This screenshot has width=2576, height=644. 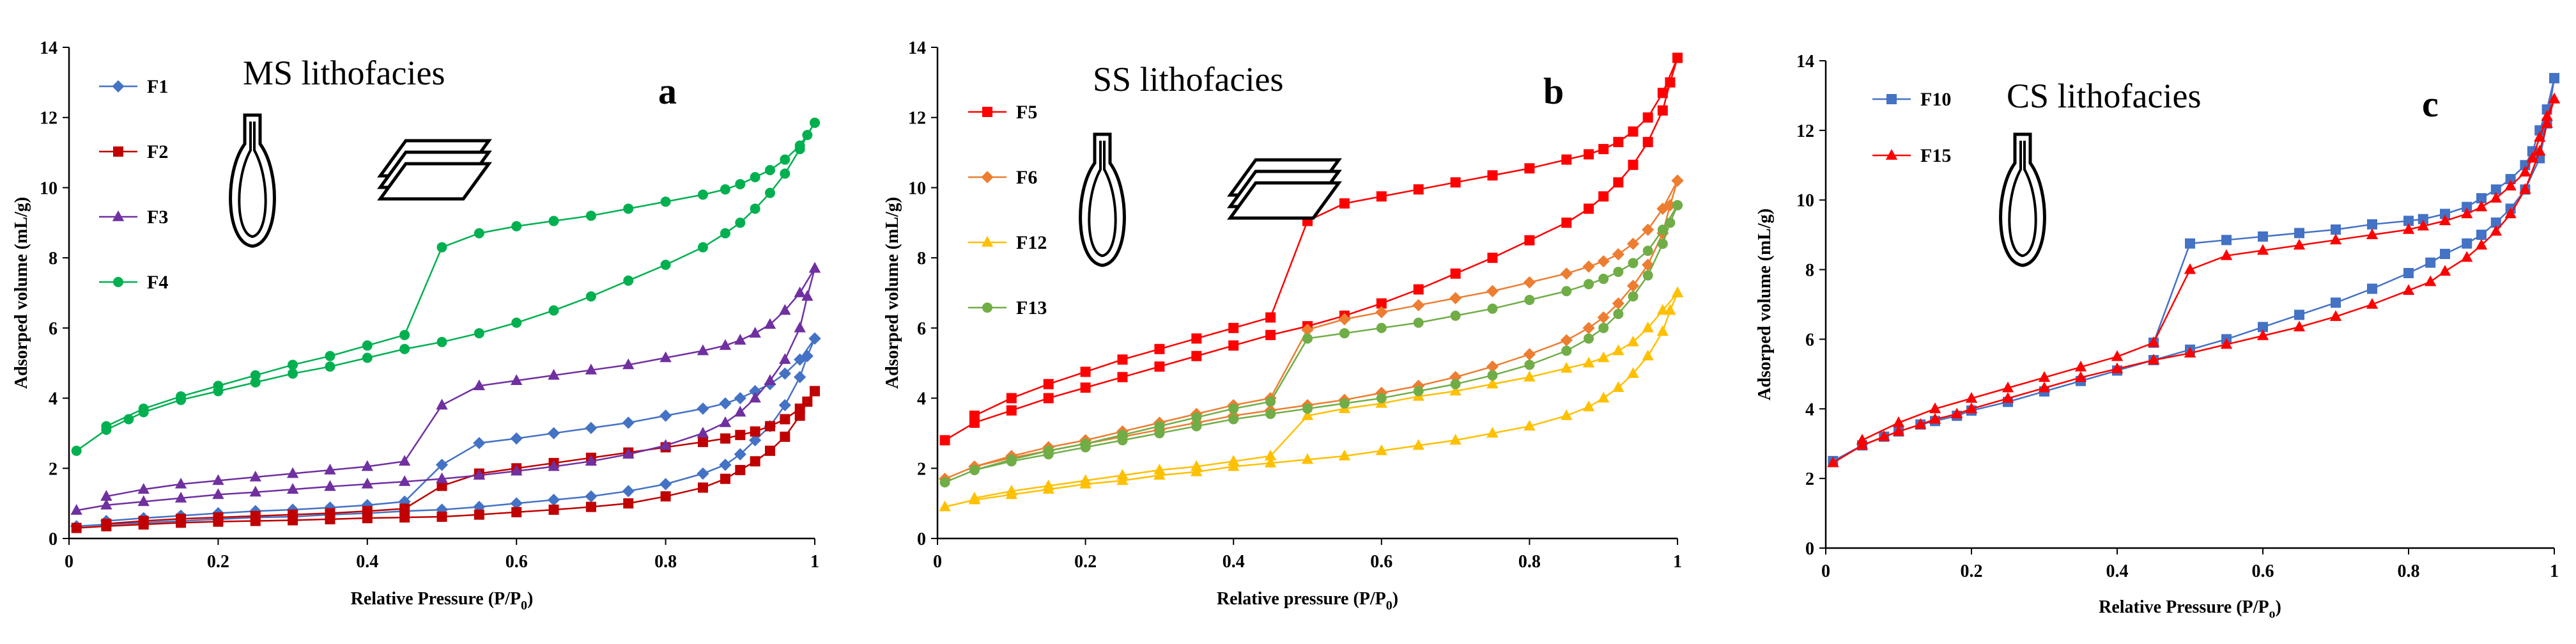 I want to click on x-tick-label: 0, so click(x=937, y=562).